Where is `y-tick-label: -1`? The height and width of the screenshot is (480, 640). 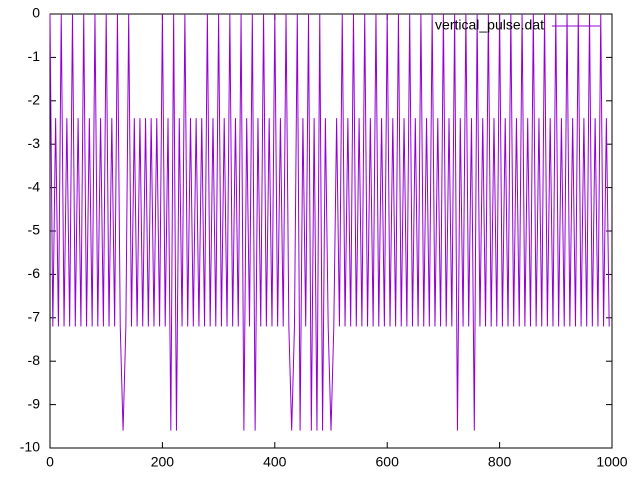 y-tick-label: -1 is located at coordinates (34, 56).